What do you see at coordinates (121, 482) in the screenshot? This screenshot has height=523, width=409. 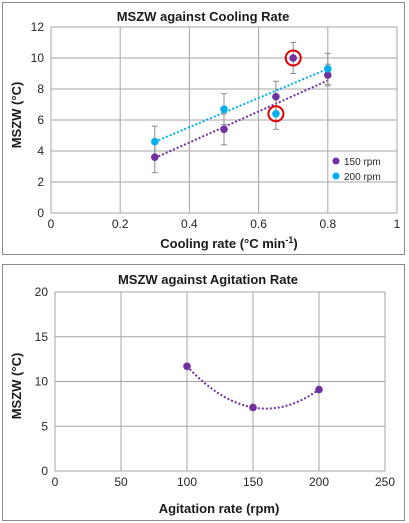 I see `x-tick-label: 50` at bounding box center [121, 482].